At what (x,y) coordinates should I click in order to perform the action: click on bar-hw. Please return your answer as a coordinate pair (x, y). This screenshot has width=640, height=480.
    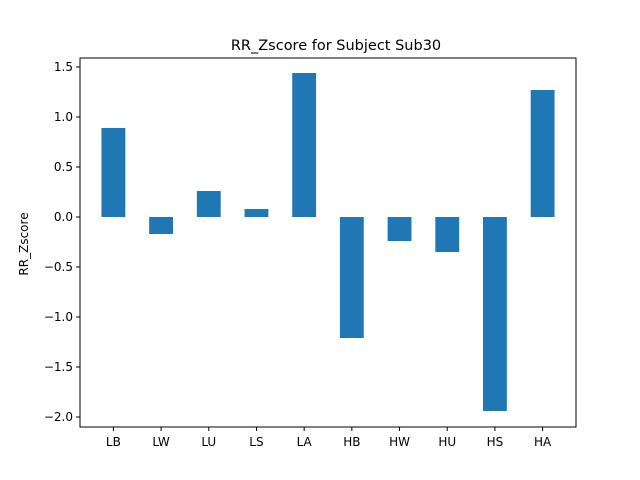
    Looking at the image, I should click on (399, 229).